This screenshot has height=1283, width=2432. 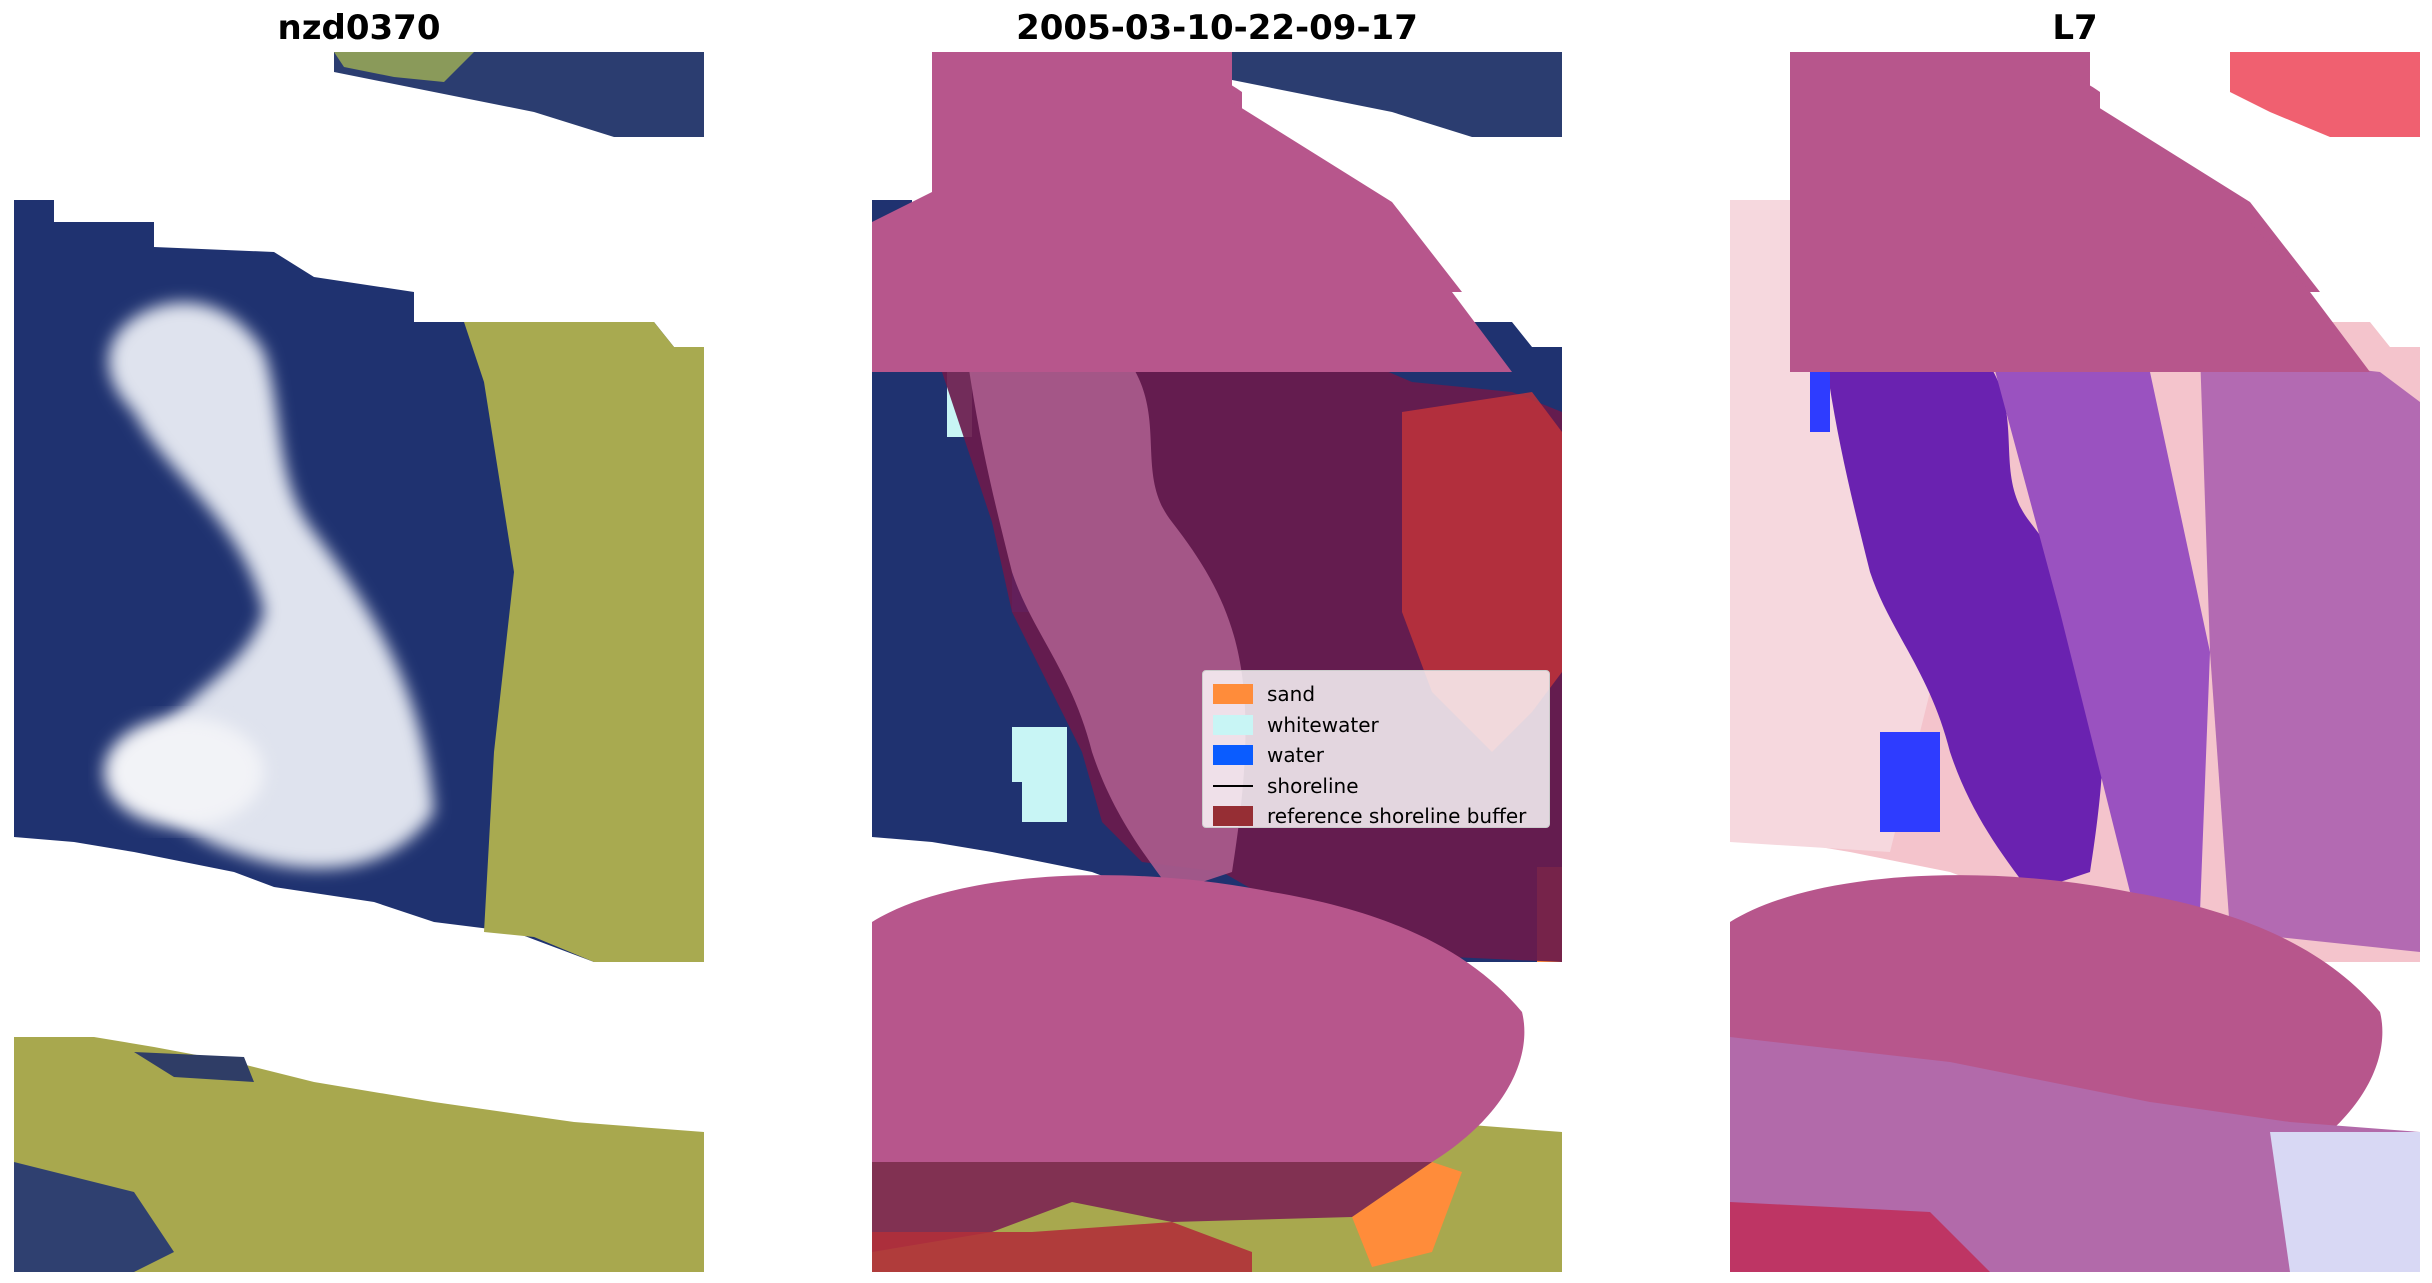 I want to click on legend-item-whitewater: whitewater, so click(x=1376, y=725).